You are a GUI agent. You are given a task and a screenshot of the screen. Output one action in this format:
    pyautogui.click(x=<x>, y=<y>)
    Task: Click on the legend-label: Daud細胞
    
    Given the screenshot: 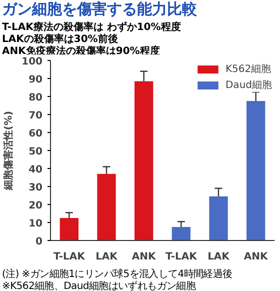 What is the action you would take?
    pyautogui.click(x=248, y=85)
    